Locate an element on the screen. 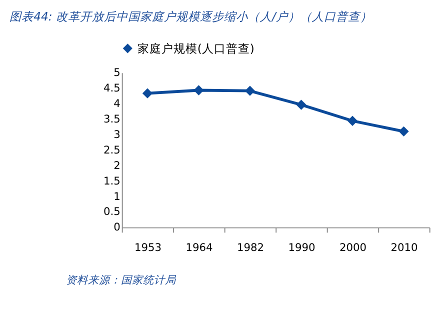 Image resolution: width=440 pixels, height=335 pixels. y-tick-label: 1 is located at coordinates (117, 196).